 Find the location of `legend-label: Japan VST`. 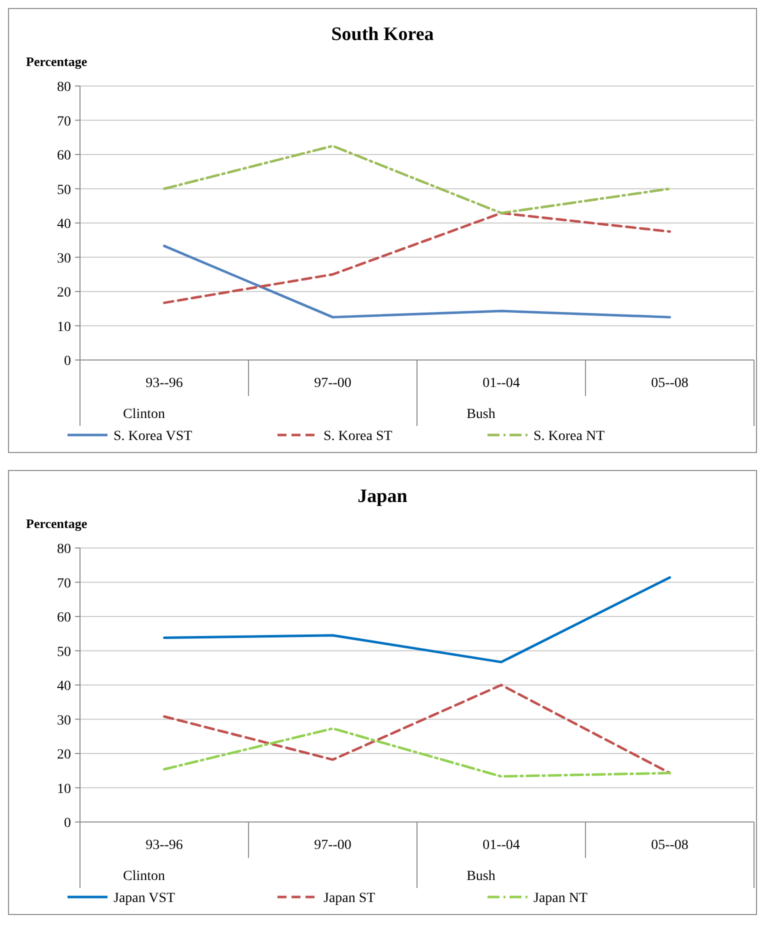

legend-label: Japan VST is located at coordinates (145, 898).